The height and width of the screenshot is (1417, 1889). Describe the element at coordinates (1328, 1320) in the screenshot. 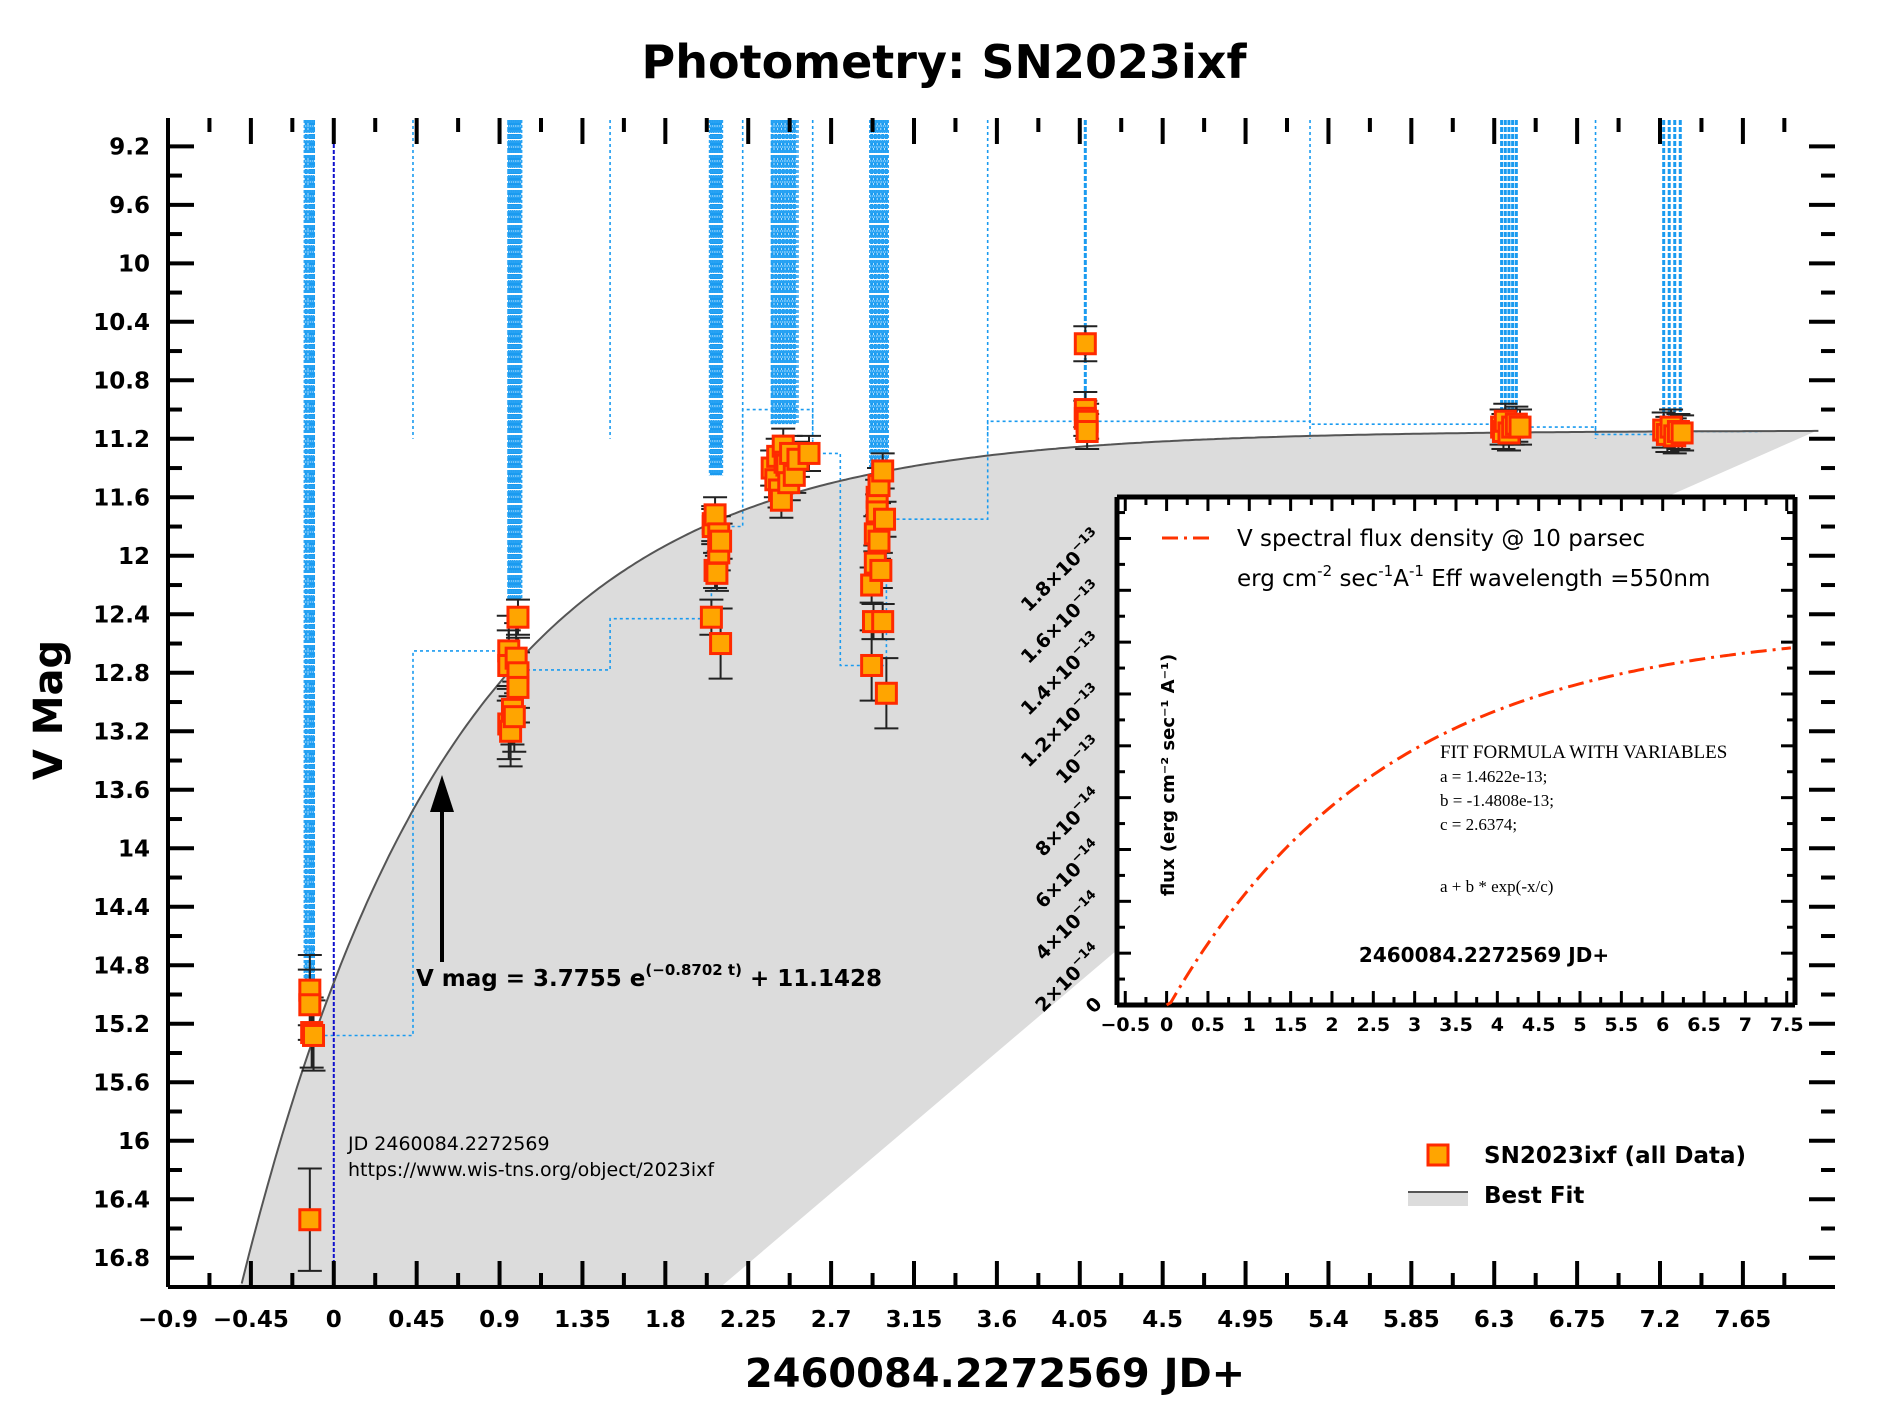

I see `x-tick-label: 5.4` at that location.